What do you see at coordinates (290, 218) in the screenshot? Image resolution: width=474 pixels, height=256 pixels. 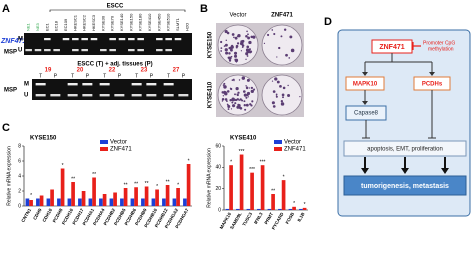 I see `x-tick-label: FOSB` at bounding box center [290, 218].